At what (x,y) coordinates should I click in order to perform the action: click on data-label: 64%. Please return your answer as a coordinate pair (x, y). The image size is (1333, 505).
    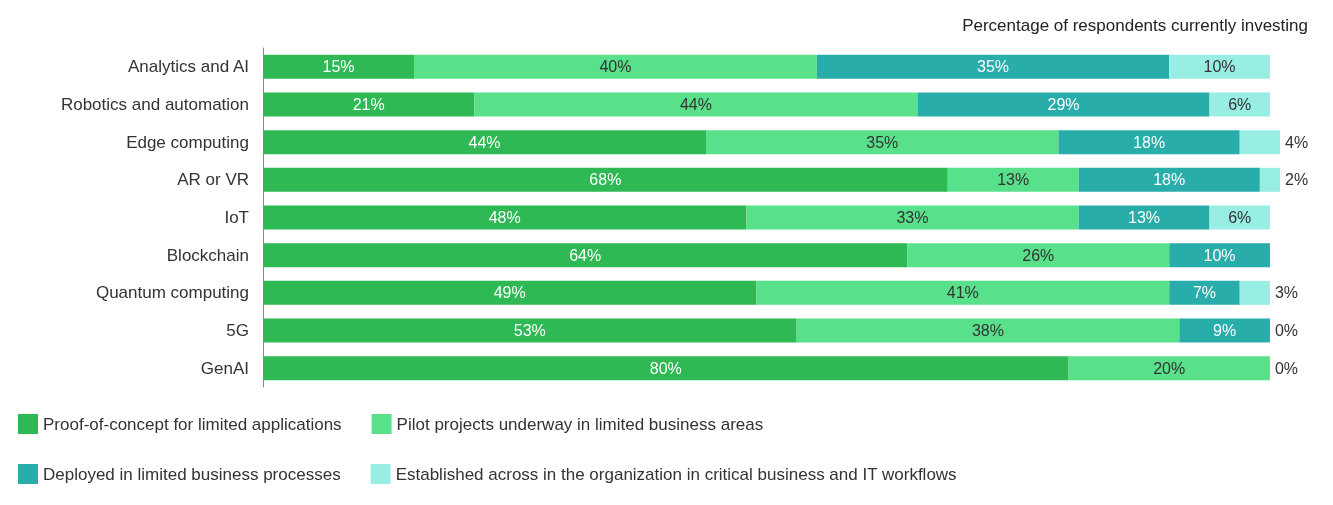
    Looking at the image, I should click on (585, 255).